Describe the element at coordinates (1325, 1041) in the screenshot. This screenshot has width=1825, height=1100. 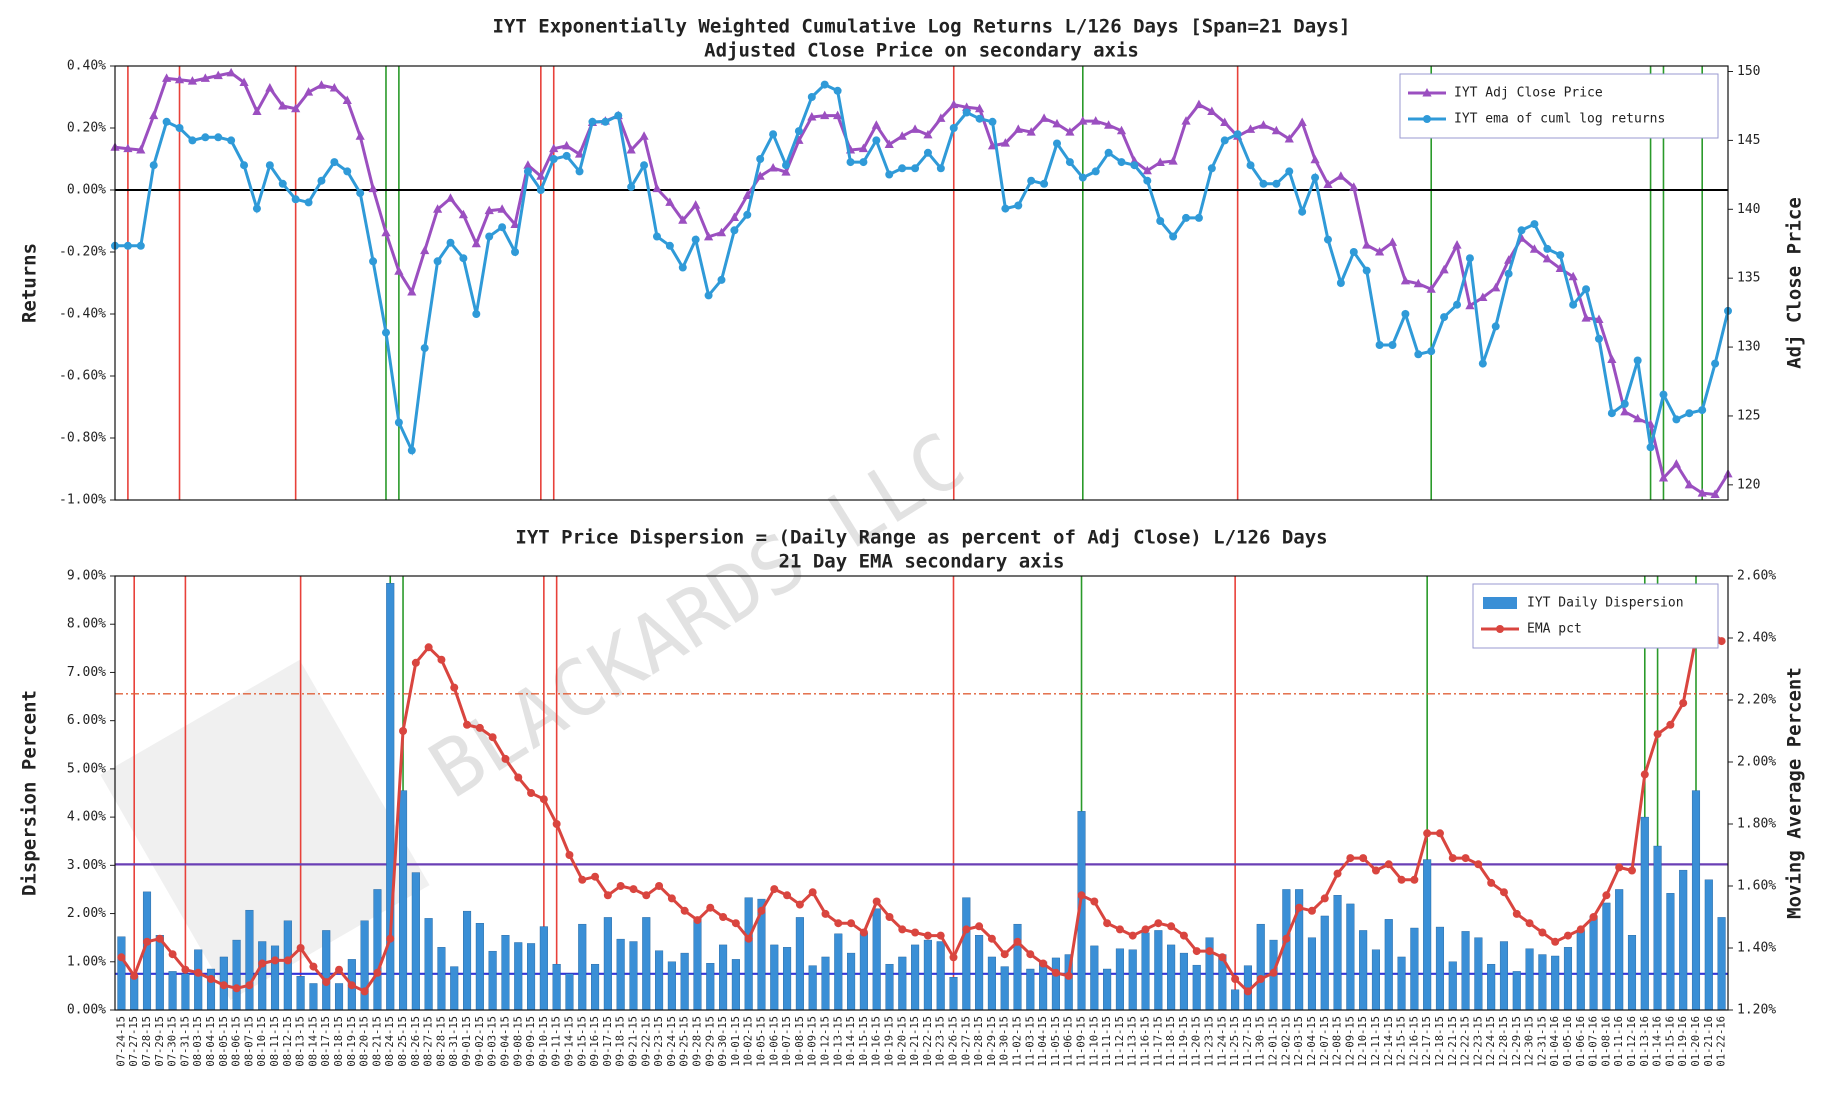
I see `x-tick-label: 12-07-15` at that location.